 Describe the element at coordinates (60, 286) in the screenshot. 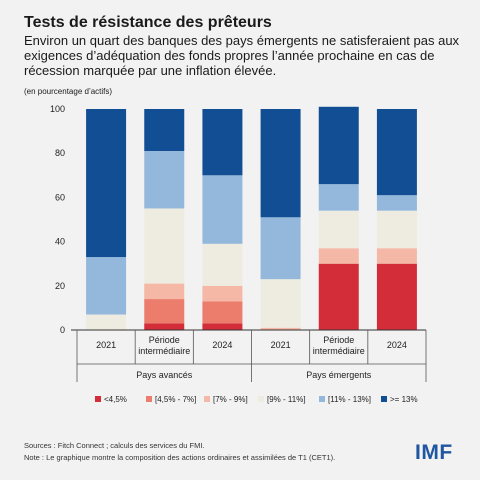

I see `y-tick-label: 20` at that location.